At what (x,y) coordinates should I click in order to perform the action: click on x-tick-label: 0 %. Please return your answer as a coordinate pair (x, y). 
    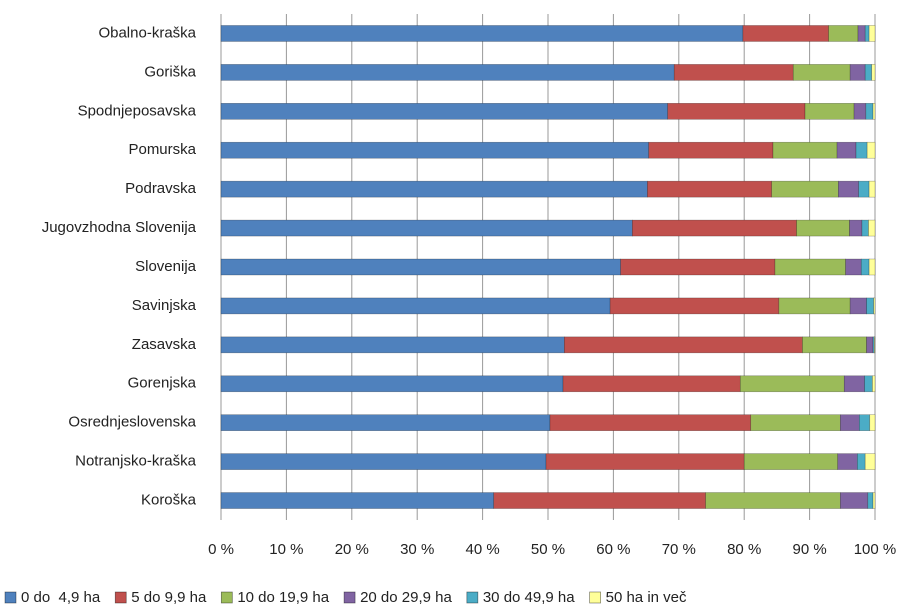
    Looking at the image, I should click on (221, 549).